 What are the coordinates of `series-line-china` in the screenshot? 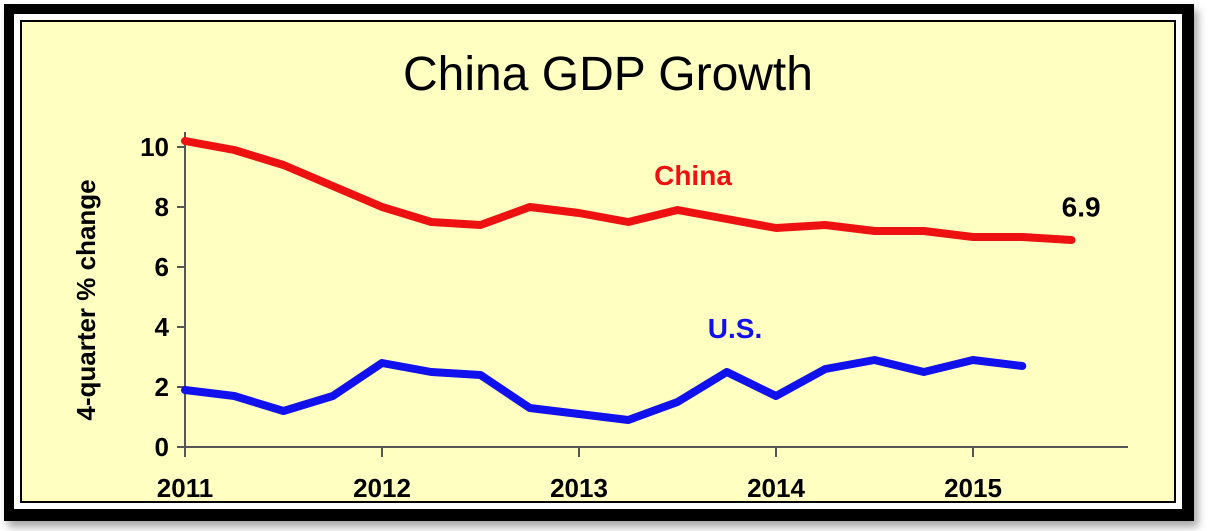 It's located at (628, 190).